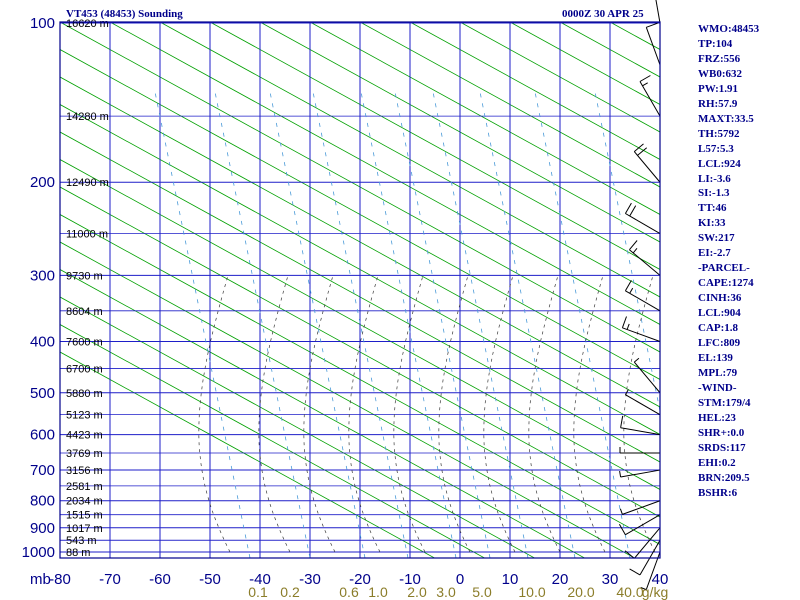 The image size is (800, 600). Describe the element at coordinates (124, 14) in the screenshot. I see `station-title: VT453 (48453) Sounding` at that location.